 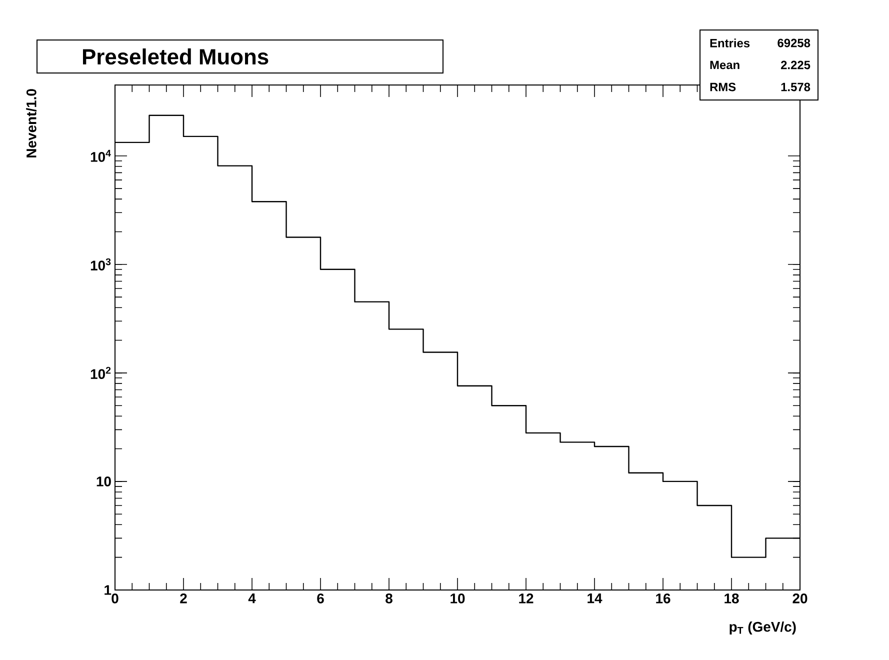 What do you see at coordinates (175, 56) in the screenshot?
I see `chart-title: Preseleted Muons` at bounding box center [175, 56].